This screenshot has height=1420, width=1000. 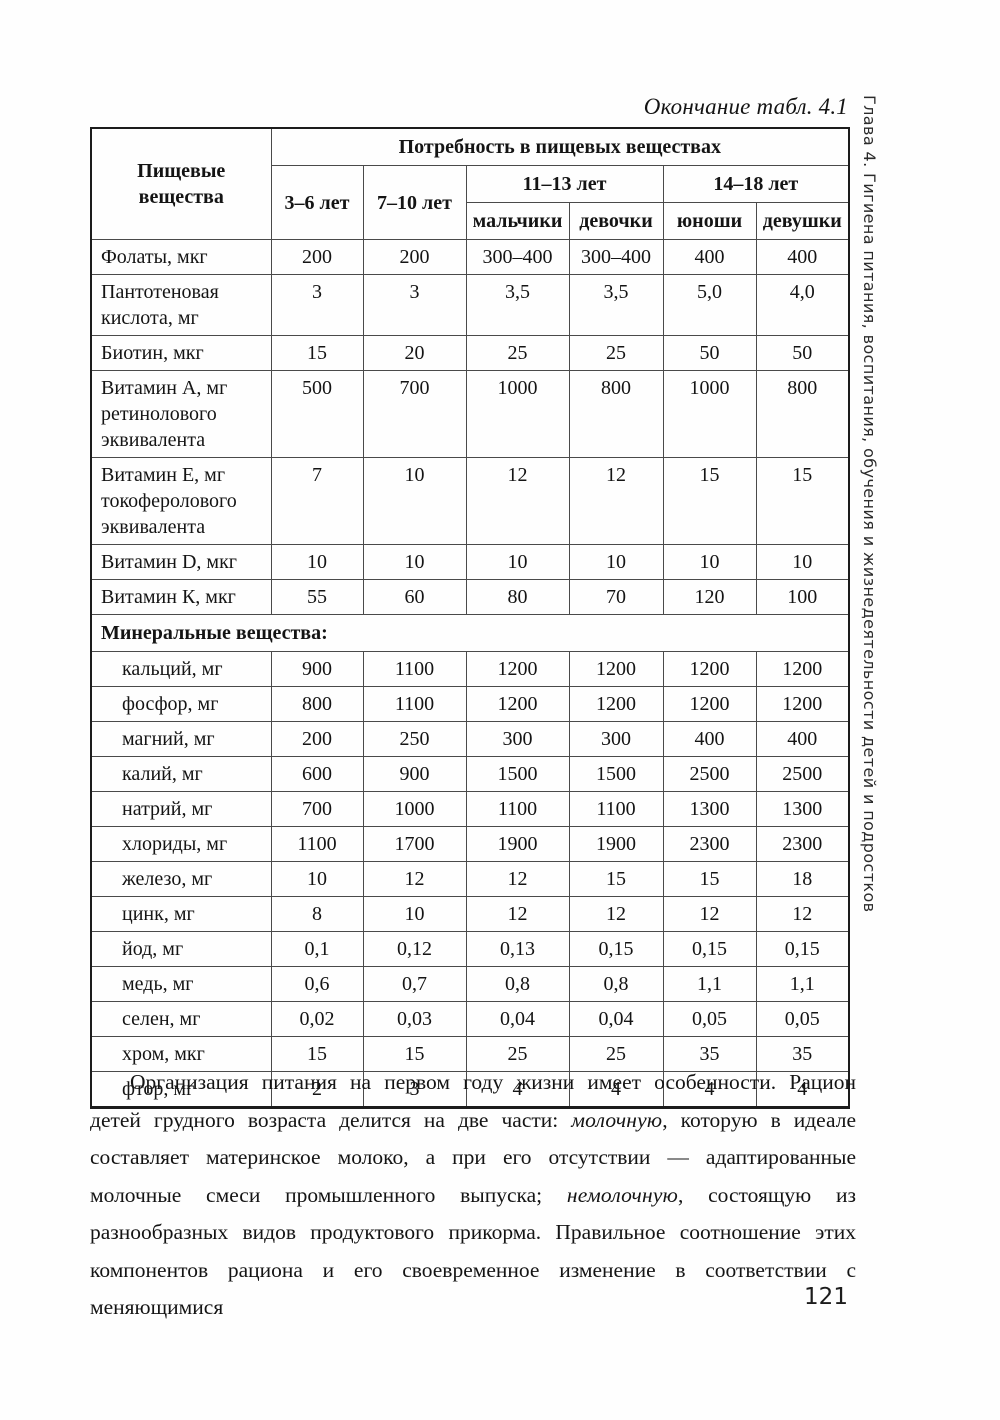 I want to click on value-cell: 100, so click(x=802, y=597).